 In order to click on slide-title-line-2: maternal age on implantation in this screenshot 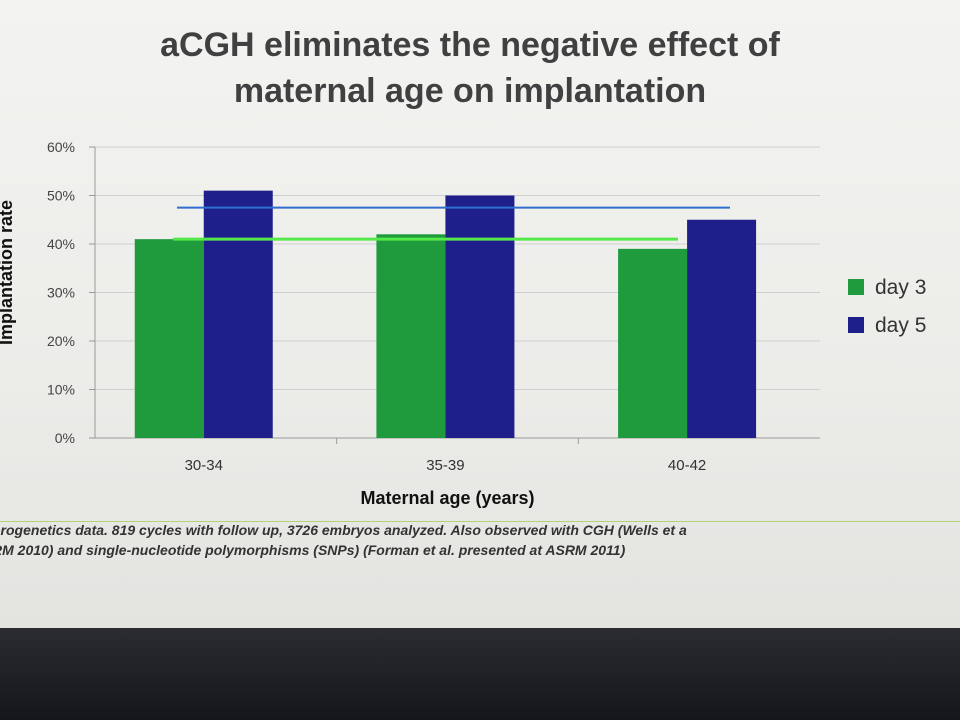, I will do `click(470, 91)`.